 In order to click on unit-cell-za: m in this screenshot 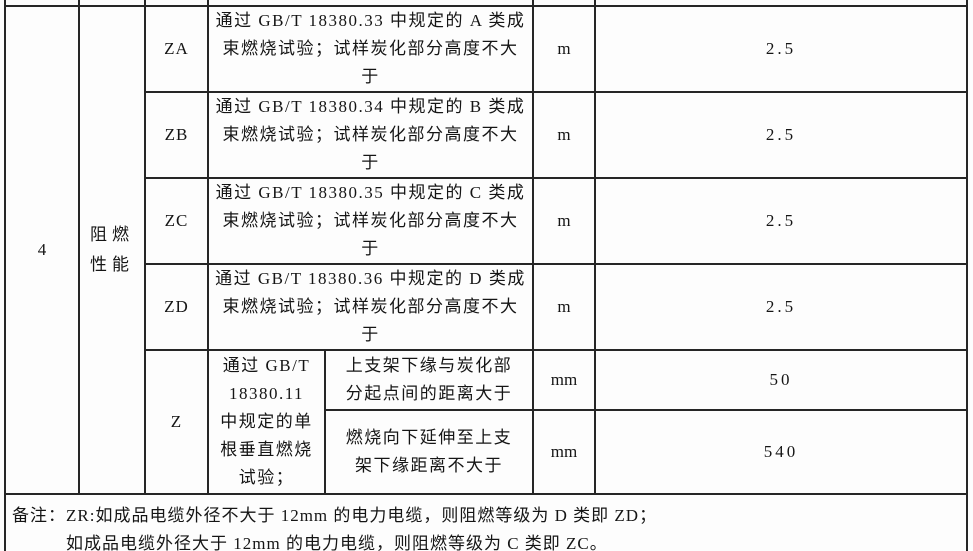, I will do `click(564, 49)`.